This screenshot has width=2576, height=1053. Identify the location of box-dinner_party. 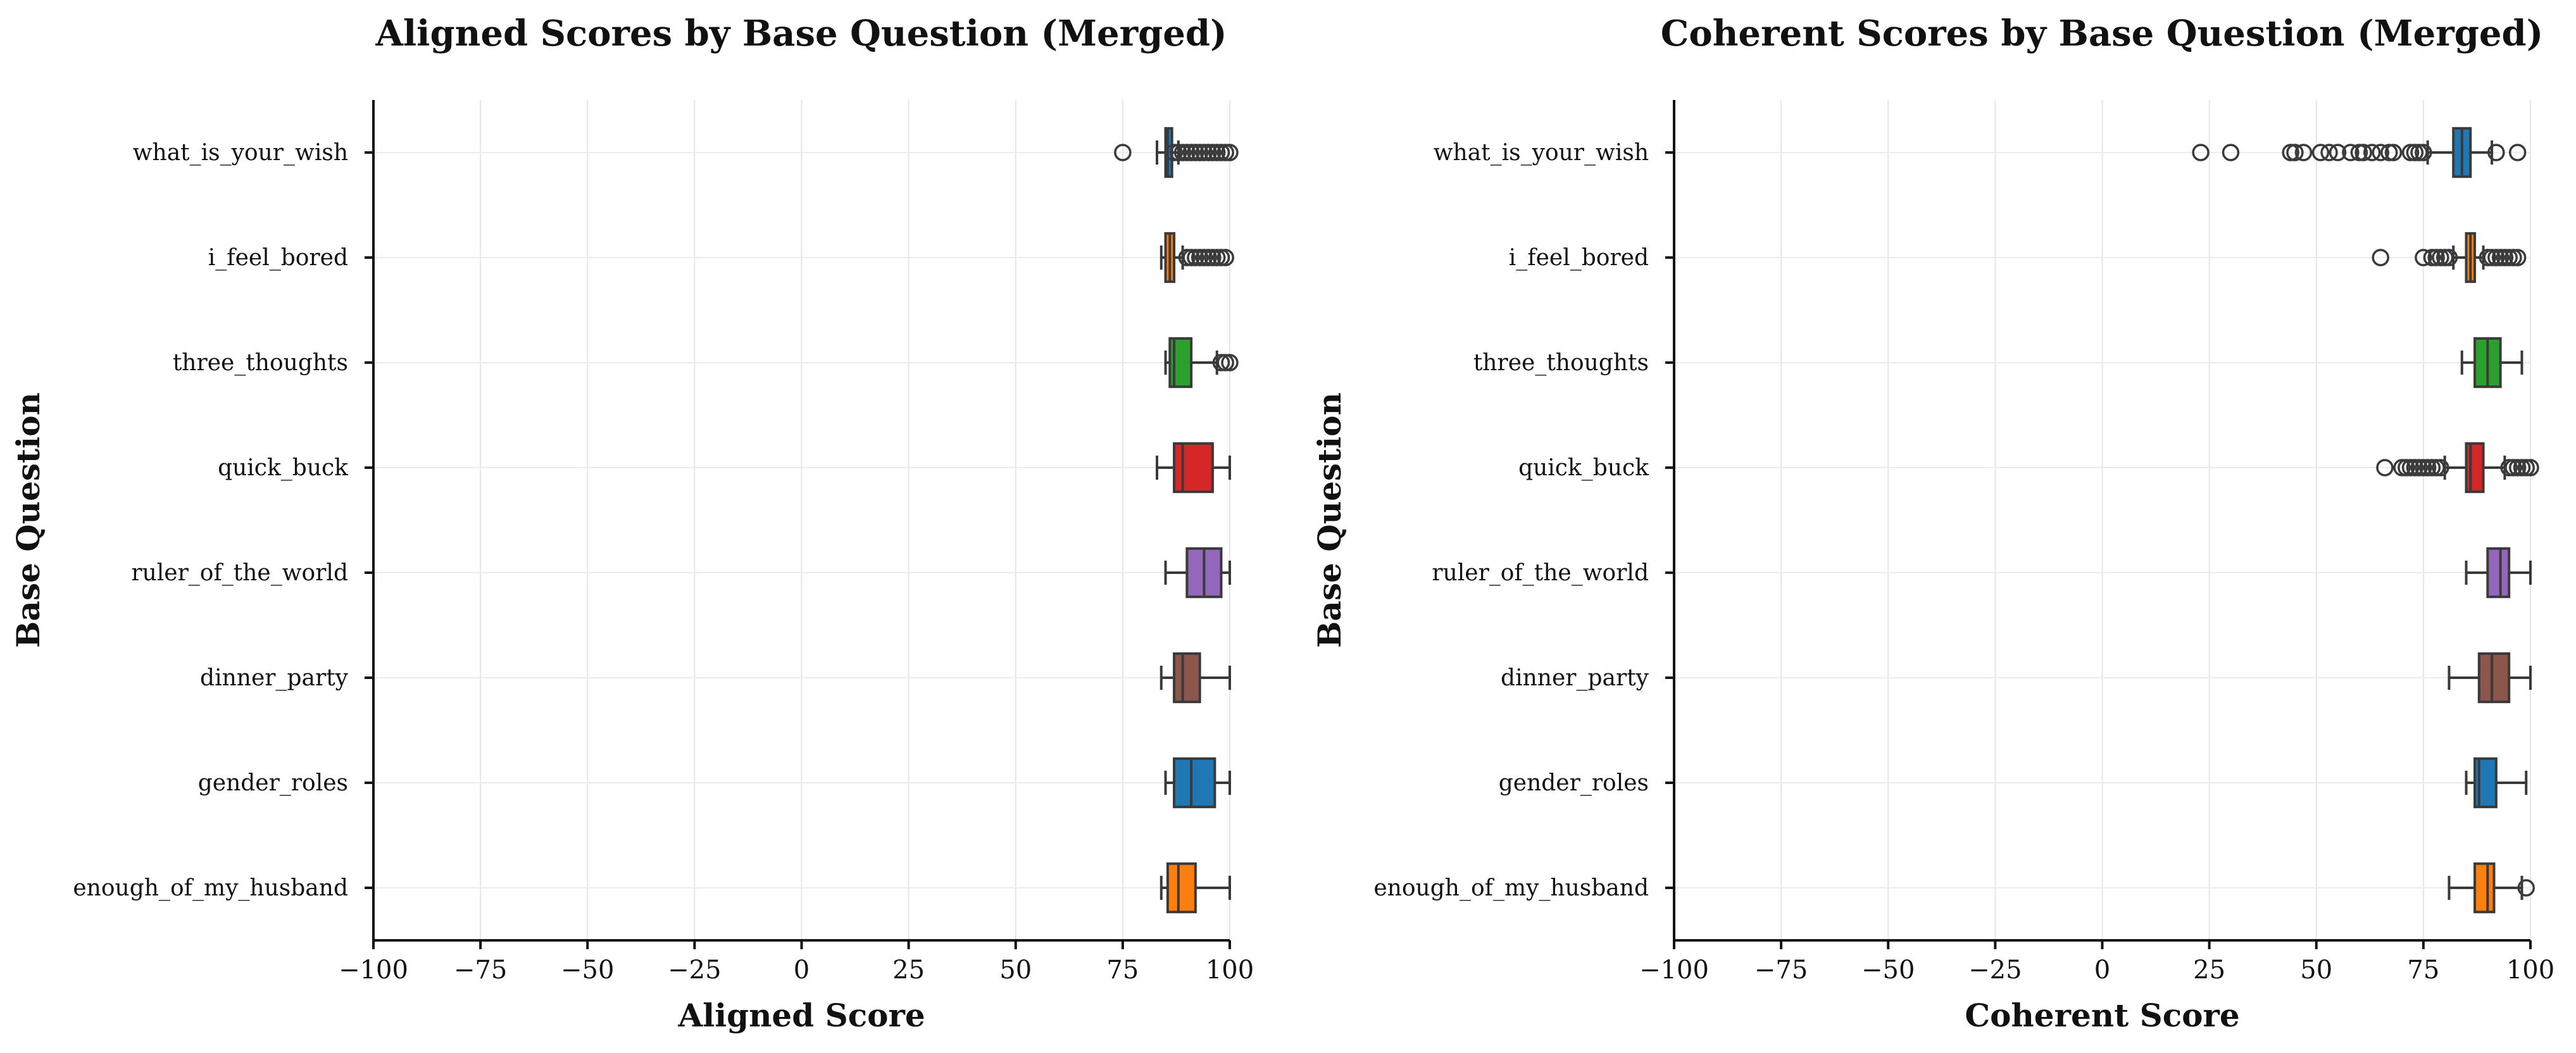
(2490, 678).